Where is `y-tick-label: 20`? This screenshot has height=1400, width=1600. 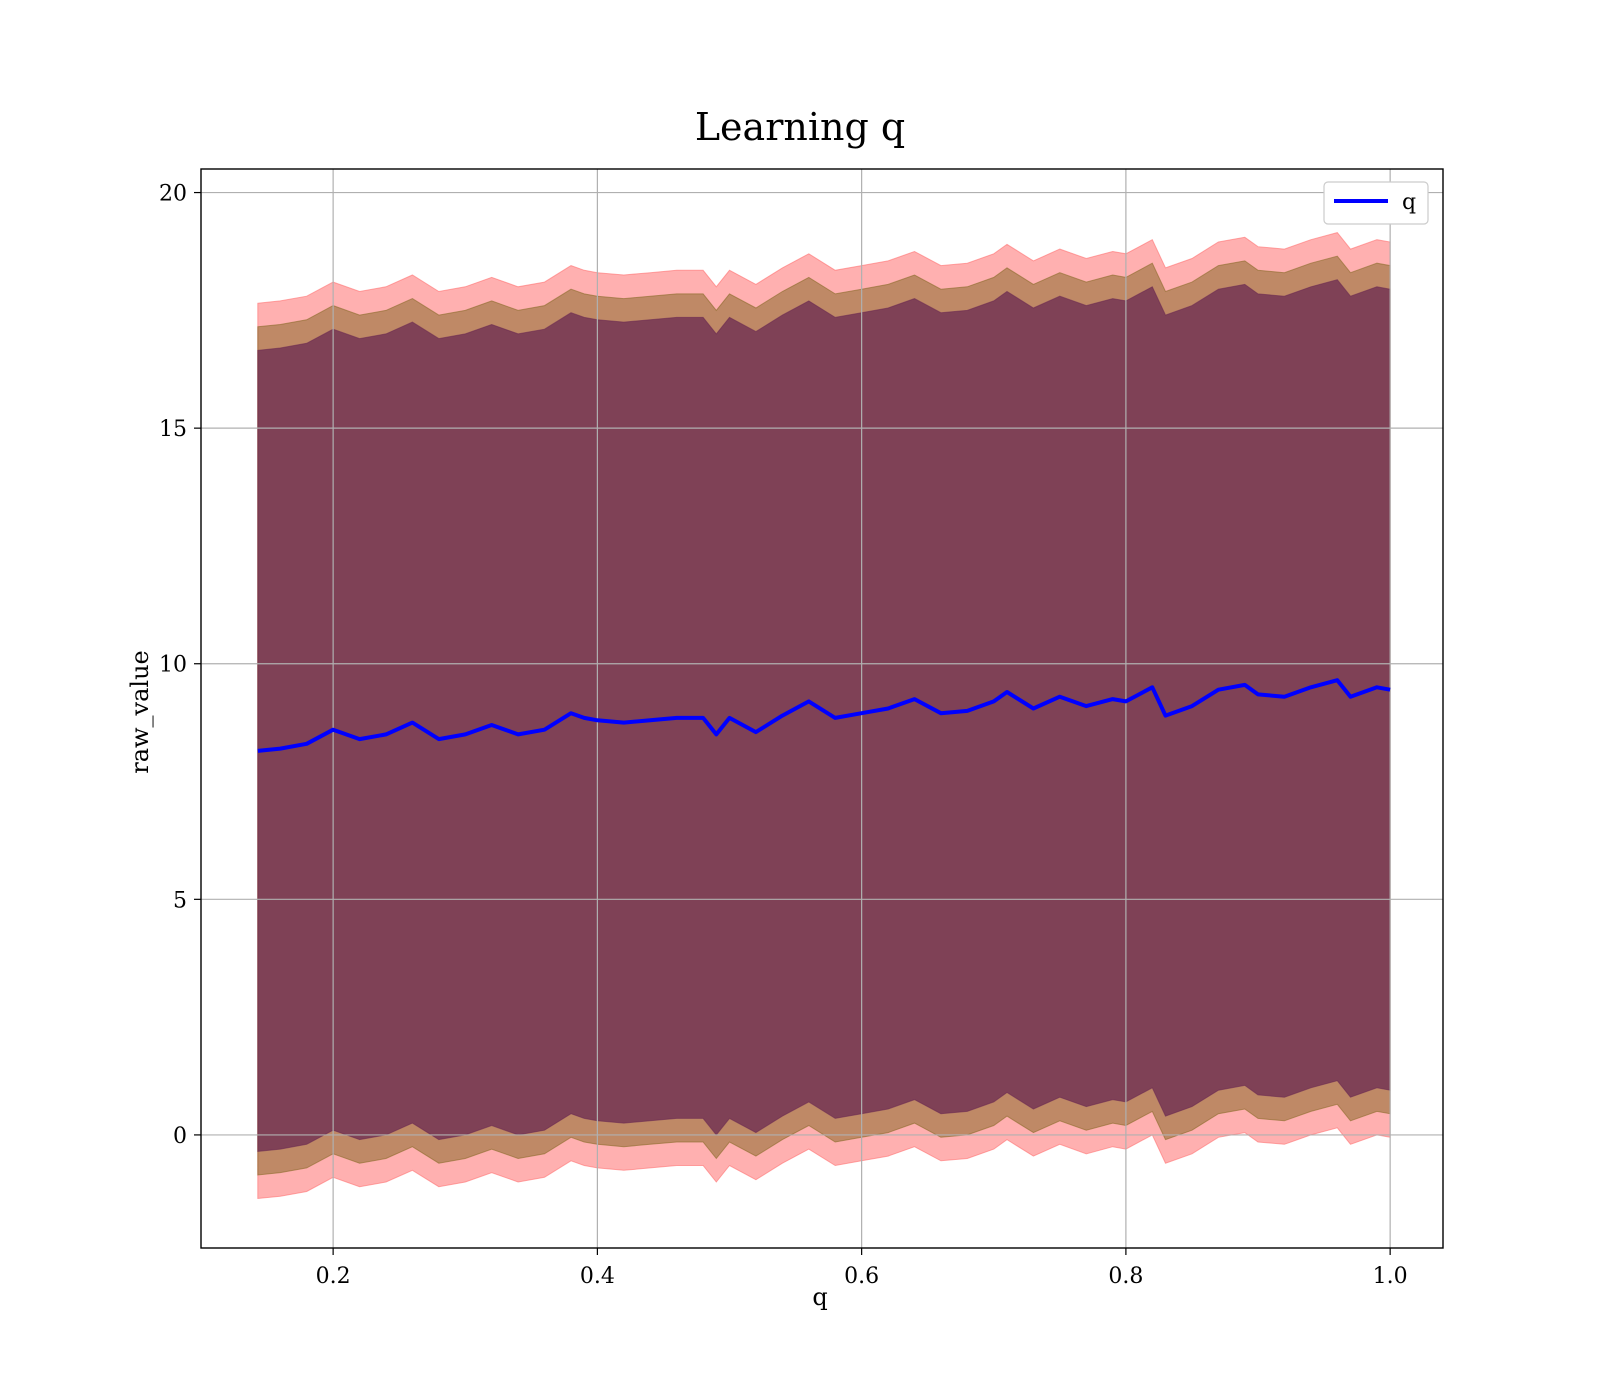 y-tick-label: 20 is located at coordinates (173, 194).